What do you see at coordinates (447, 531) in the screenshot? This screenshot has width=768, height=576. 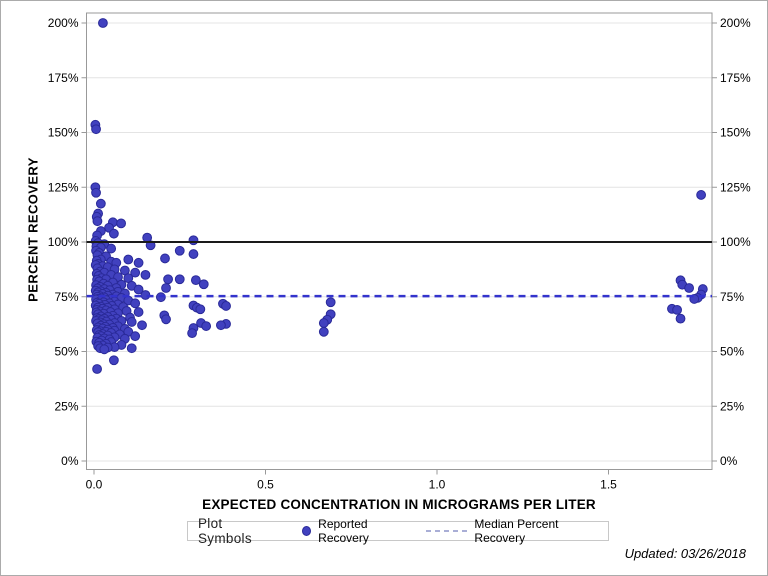 I see `dashed-line-icon` at bounding box center [447, 531].